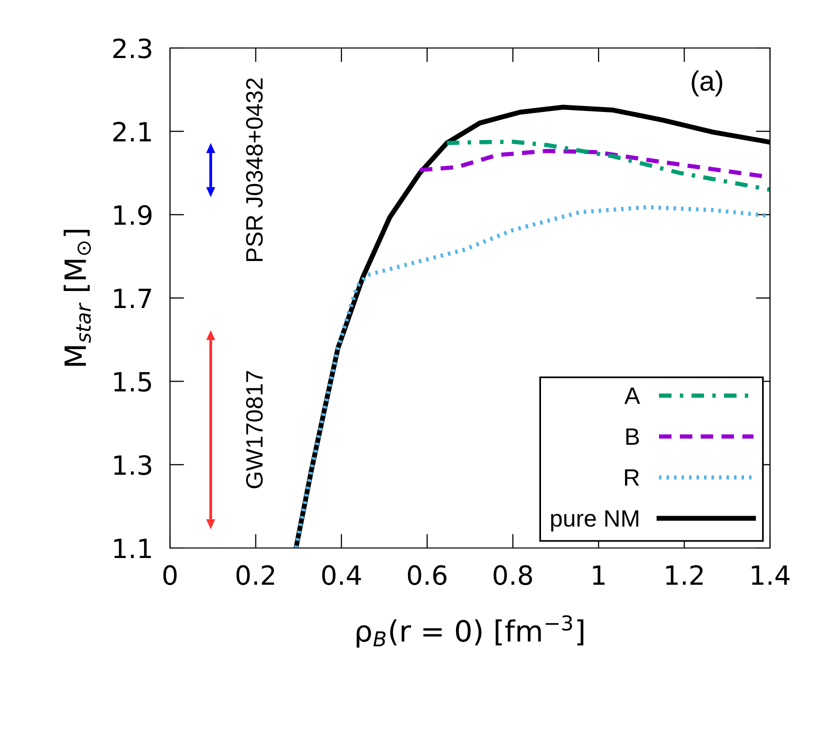 This screenshot has width=825, height=750. Describe the element at coordinates (133, 465) in the screenshot. I see `y-tick-label: 1.3` at that location.